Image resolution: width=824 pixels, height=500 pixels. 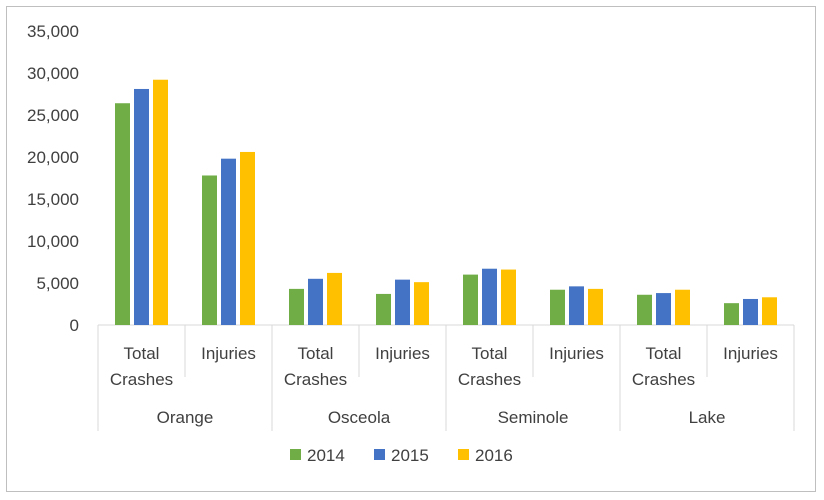 I want to click on y-tick-label: 15,000, so click(x=53, y=199).